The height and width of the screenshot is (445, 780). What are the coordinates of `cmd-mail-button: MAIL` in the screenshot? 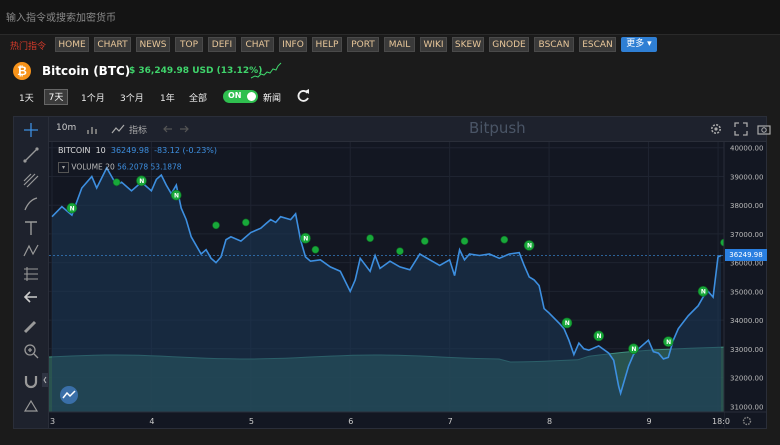 It's located at (399, 44).